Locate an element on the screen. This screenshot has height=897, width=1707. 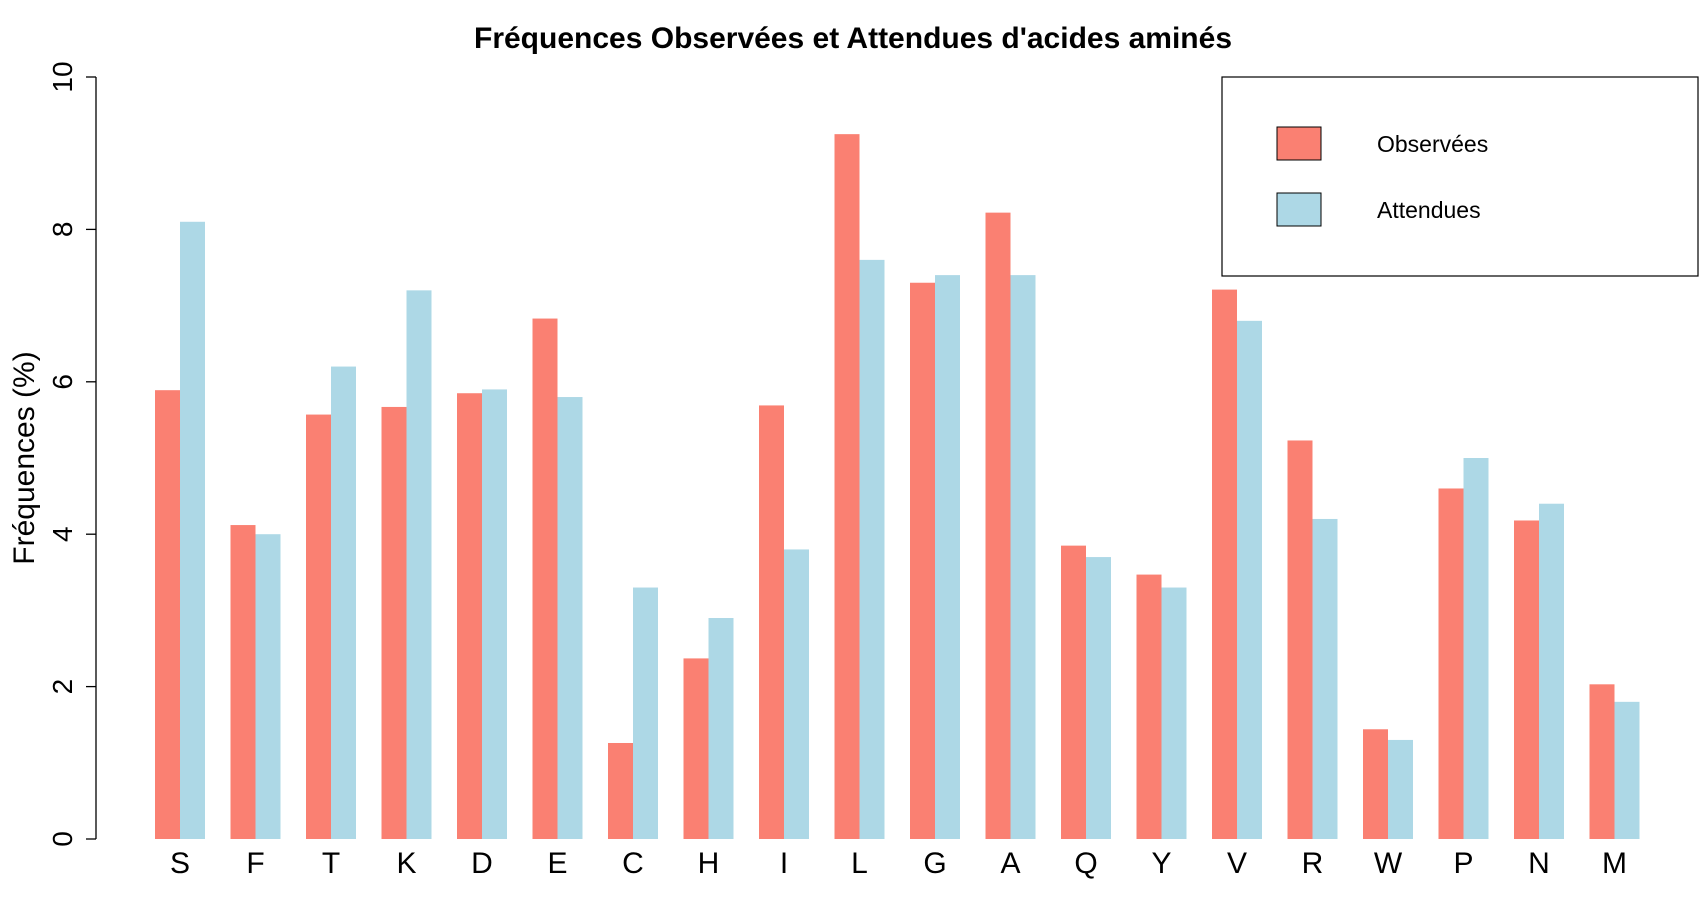
bar-attendues-A is located at coordinates (1023, 557).